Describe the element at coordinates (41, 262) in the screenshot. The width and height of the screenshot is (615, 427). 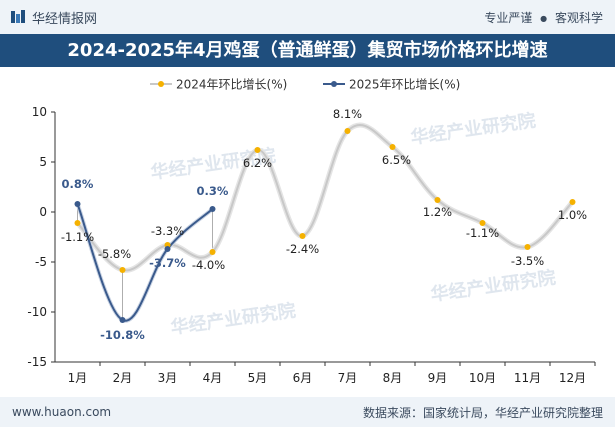
I see `y-tick-label: -5` at that location.